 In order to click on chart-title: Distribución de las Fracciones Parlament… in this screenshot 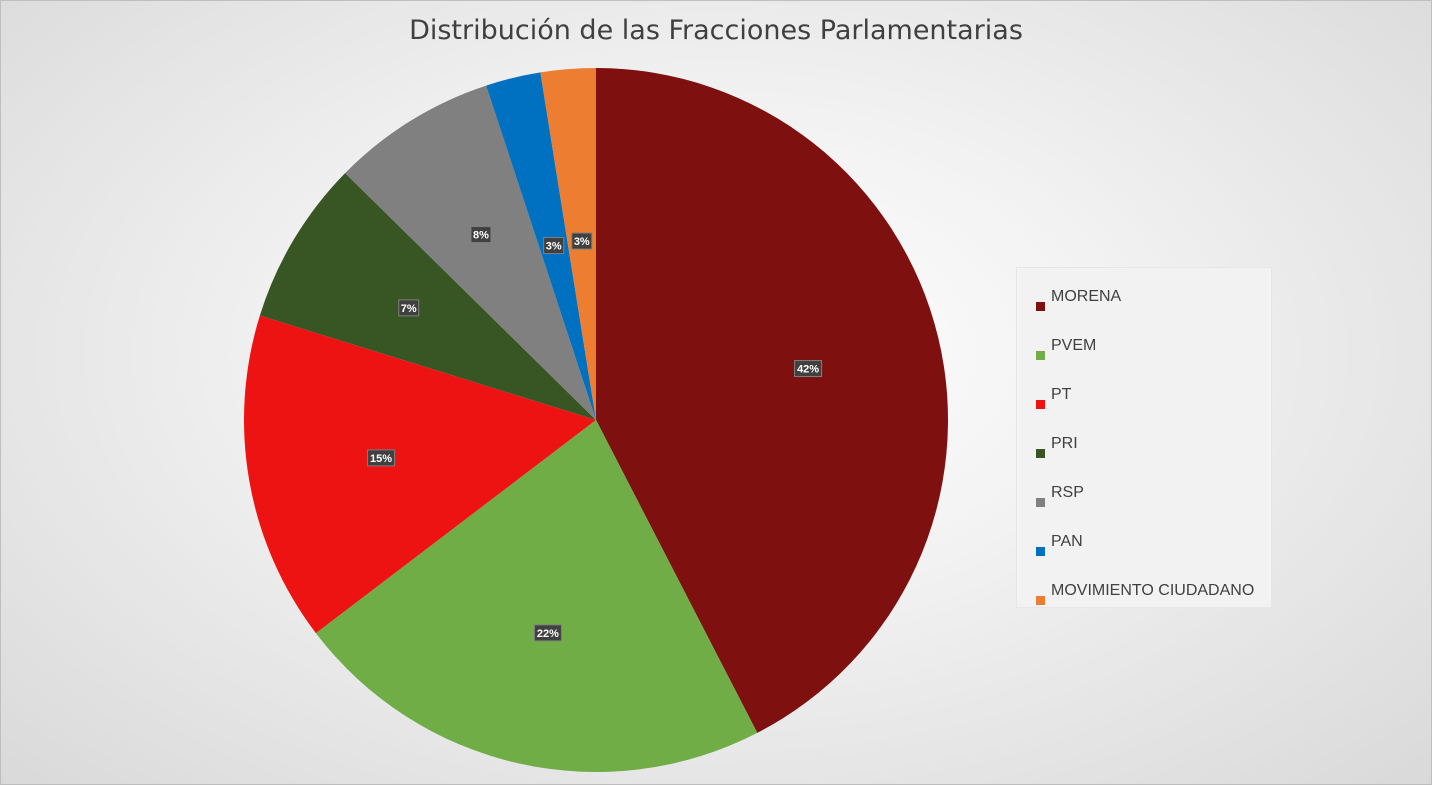, I will do `click(716, 30)`.